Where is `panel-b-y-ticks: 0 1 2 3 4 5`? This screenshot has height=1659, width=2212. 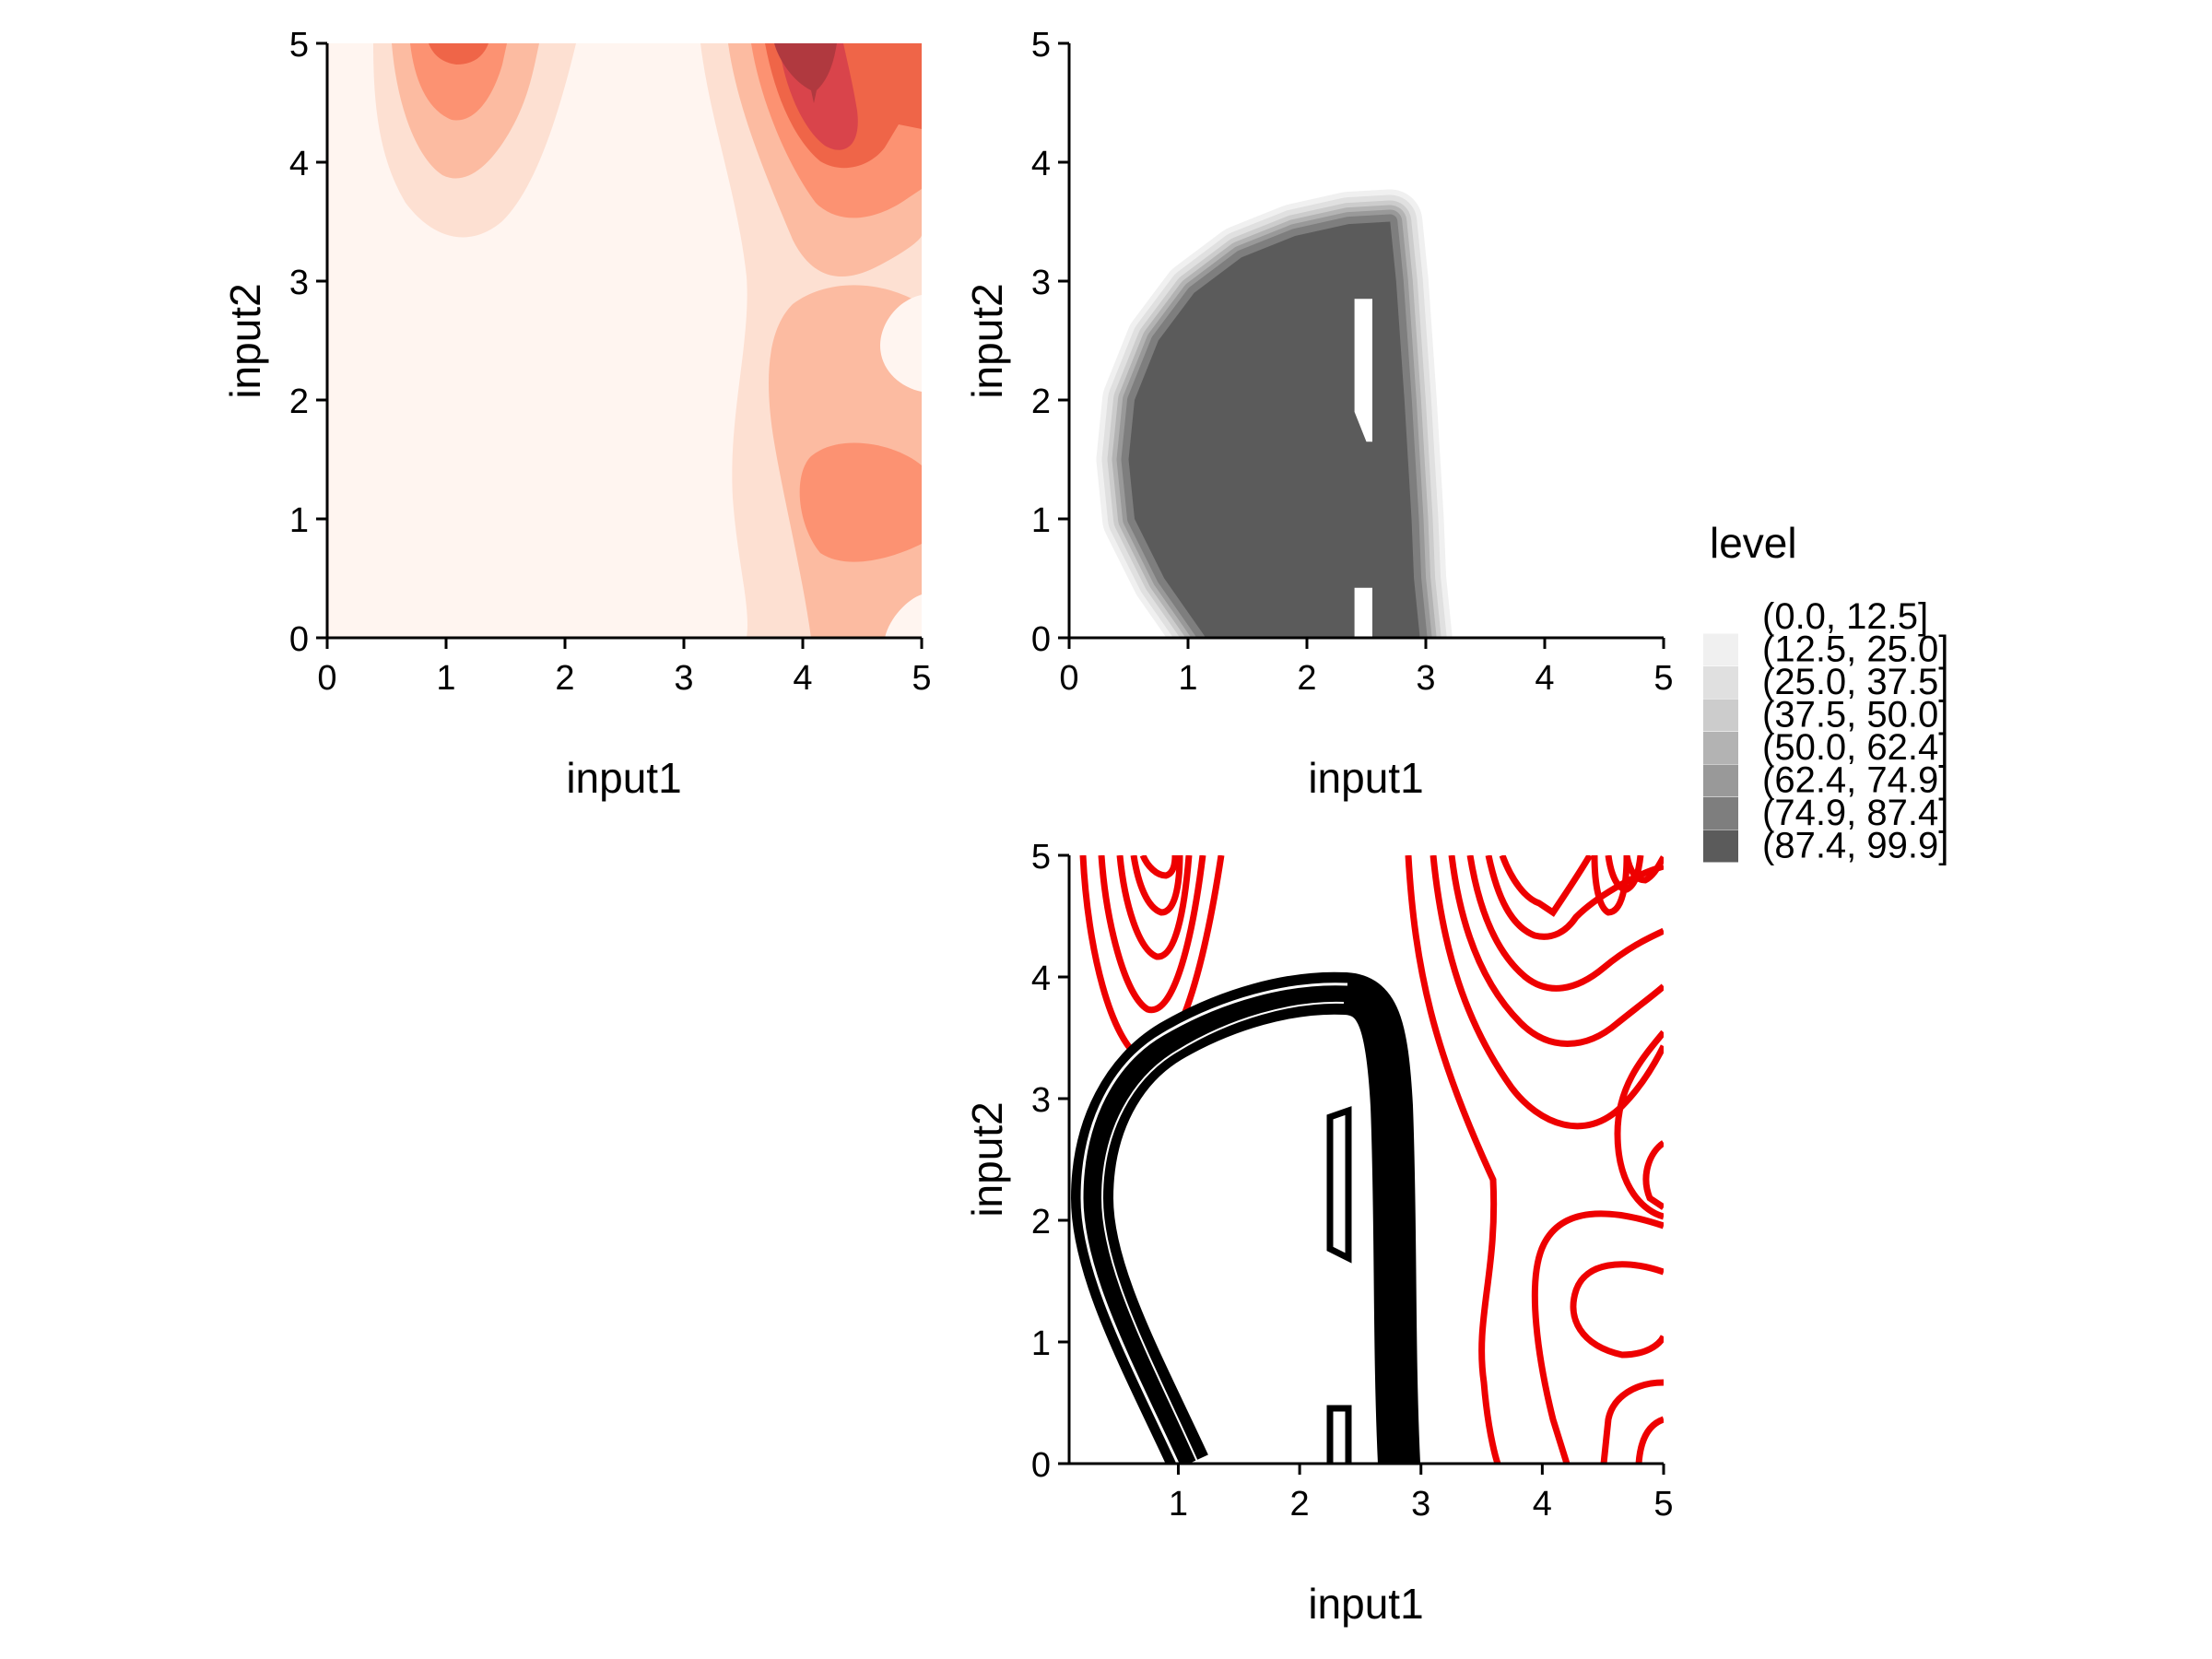 panel-b-y-ticks: 0 1 2 3 4 5 is located at coordinates (1050, 342).